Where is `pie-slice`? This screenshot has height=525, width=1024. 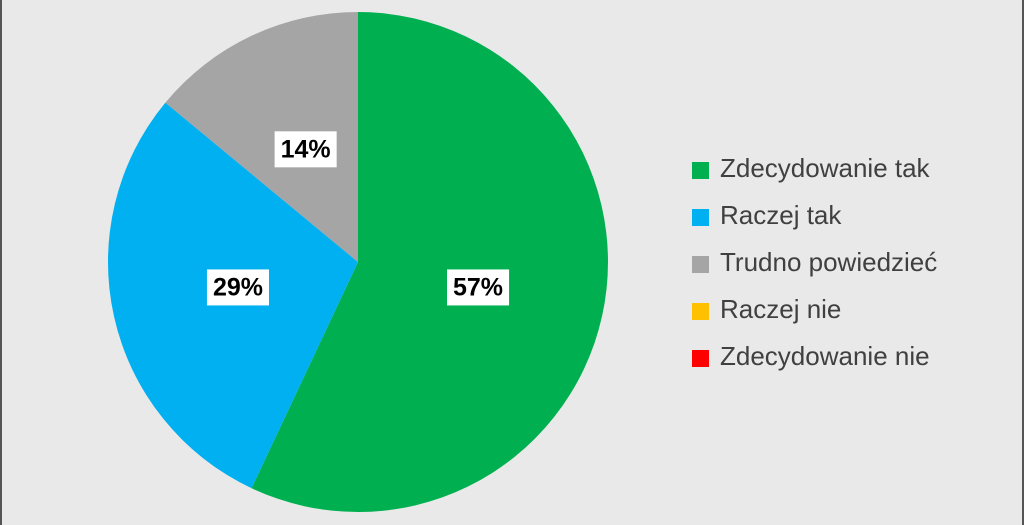
pie-slice is located at coordinates (261, 136).